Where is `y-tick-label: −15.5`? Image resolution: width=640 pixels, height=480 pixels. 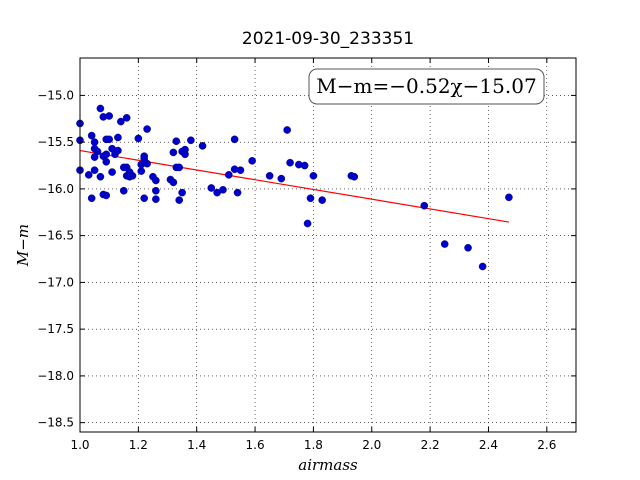
y-tick-label: −15.5 is located at coordinates (55, 142).